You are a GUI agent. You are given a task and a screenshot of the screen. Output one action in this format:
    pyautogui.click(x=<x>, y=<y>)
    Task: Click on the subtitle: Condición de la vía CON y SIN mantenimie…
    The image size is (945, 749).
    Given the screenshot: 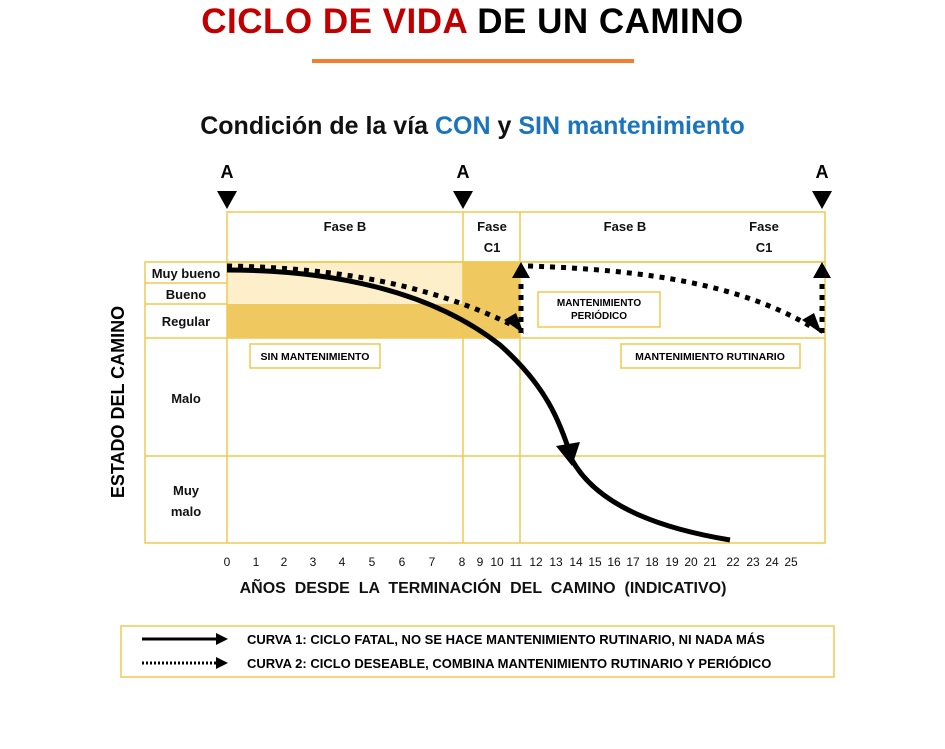 What is the action you would take?
    pyautogui.click(x=472, y=126)
    